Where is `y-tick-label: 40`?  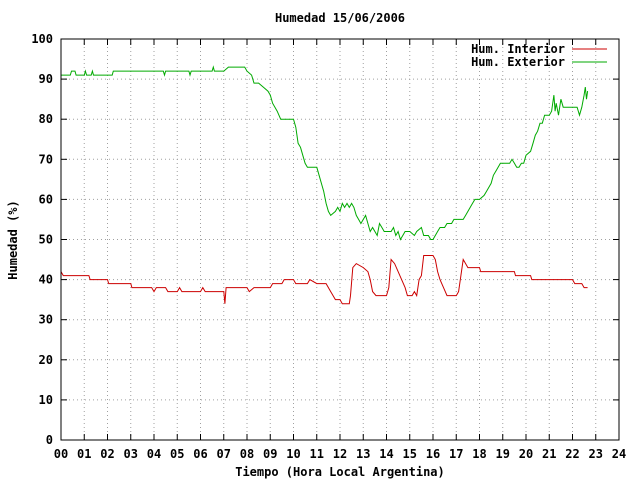
y-tick-label: 40 is located at coordinates (46, 280).